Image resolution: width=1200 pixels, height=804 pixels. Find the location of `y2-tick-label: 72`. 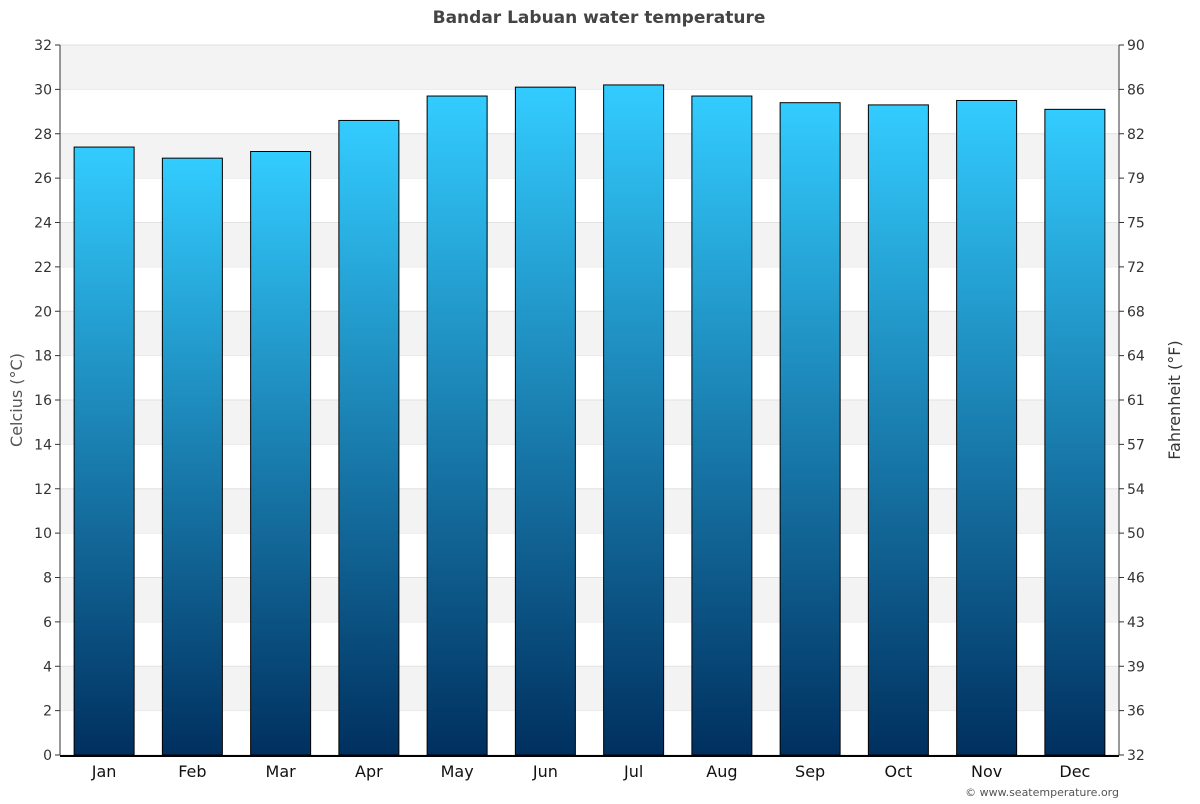

y2-tick-label: 72 is located at coordinates (1136, 268).